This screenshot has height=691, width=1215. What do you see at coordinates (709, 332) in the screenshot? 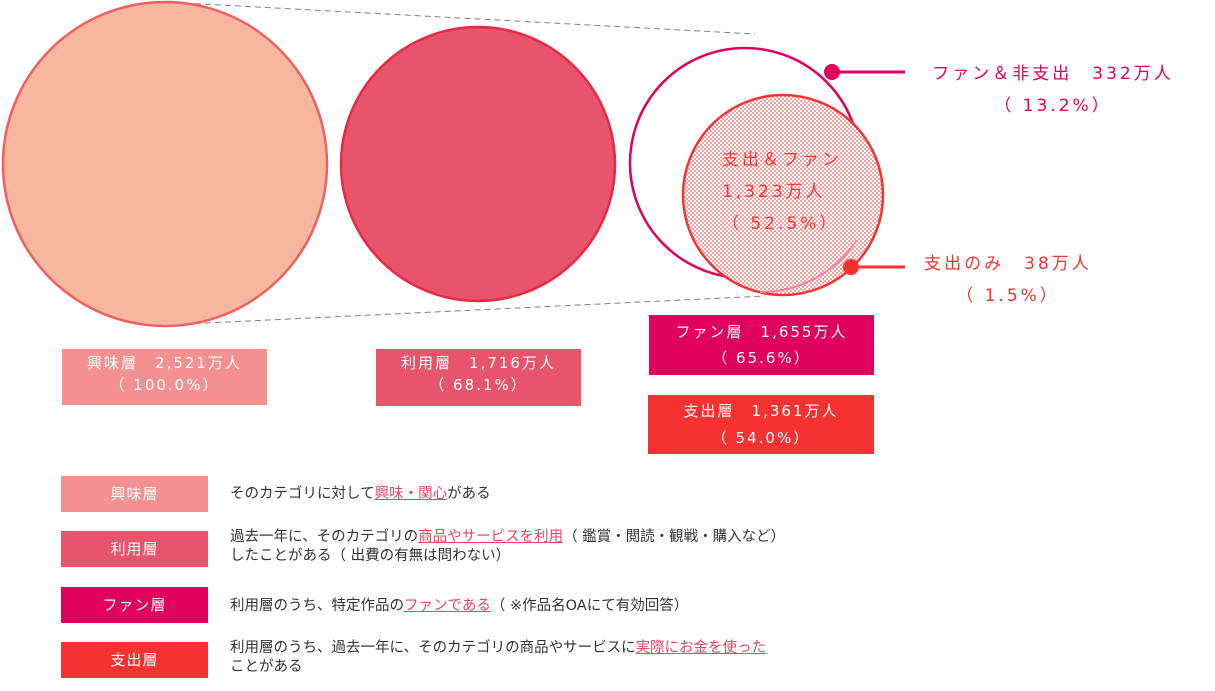
I see `fan-label: ファン層` at bounding box center [709, 332].